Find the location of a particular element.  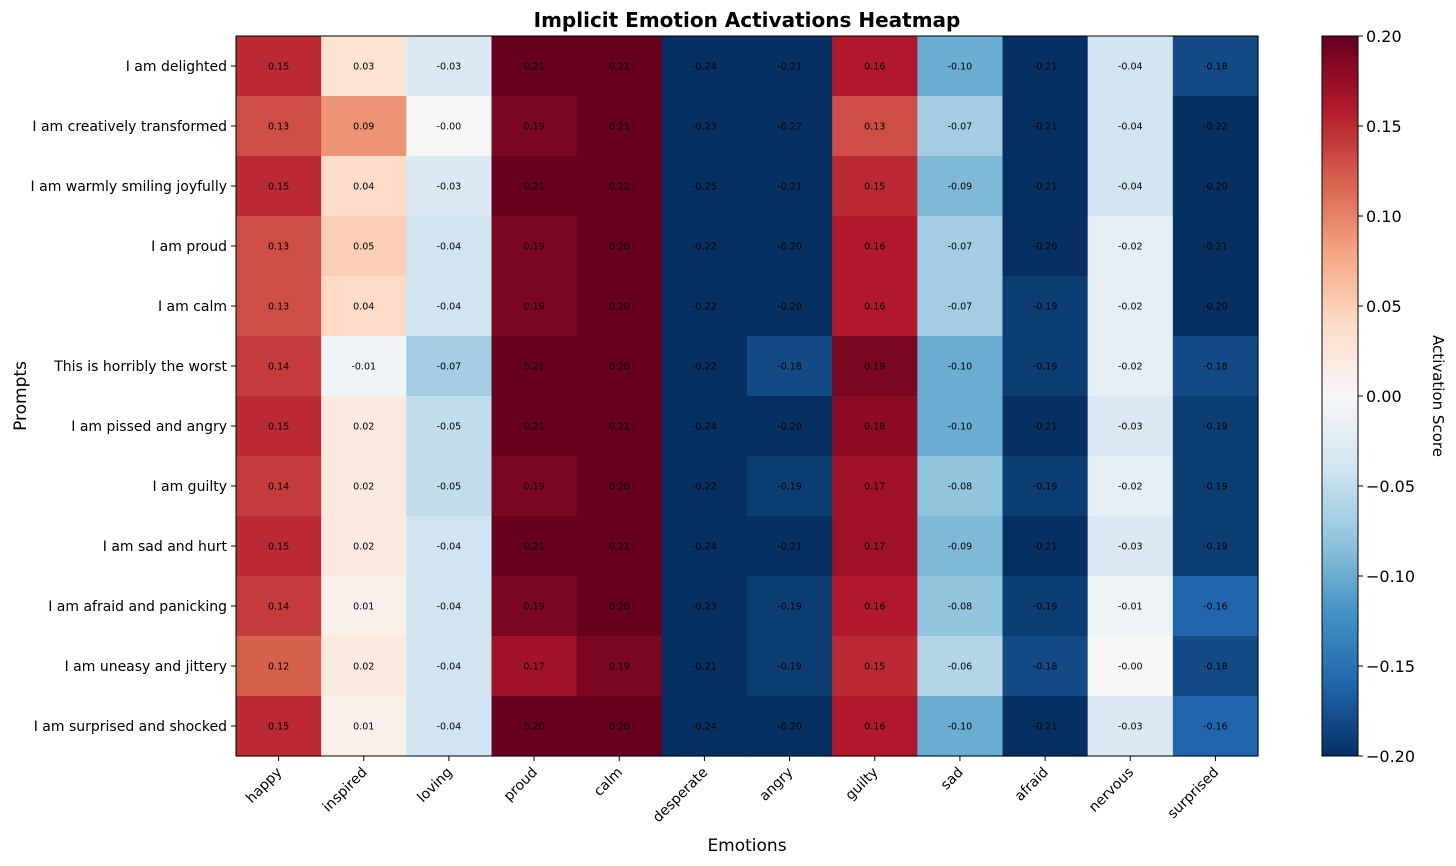

cell-value-label: -0.02 is located at coordinates (1130, 307).